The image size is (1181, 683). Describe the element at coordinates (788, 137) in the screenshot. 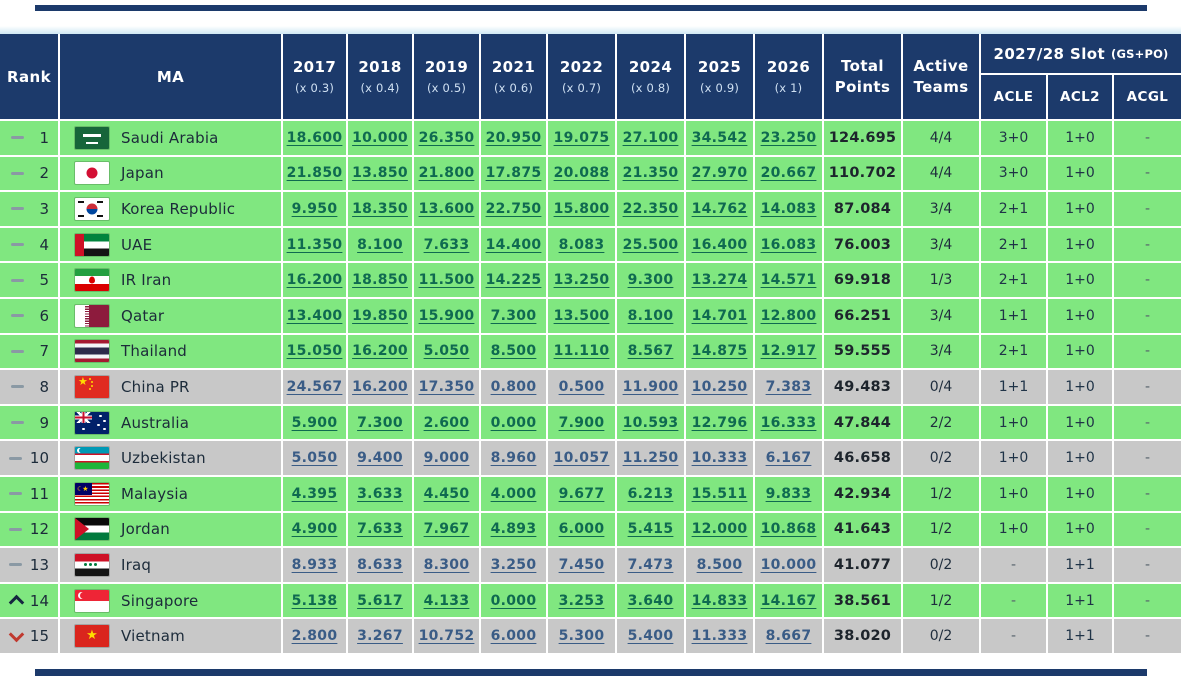

I see `points-link: 23.250` at that location.